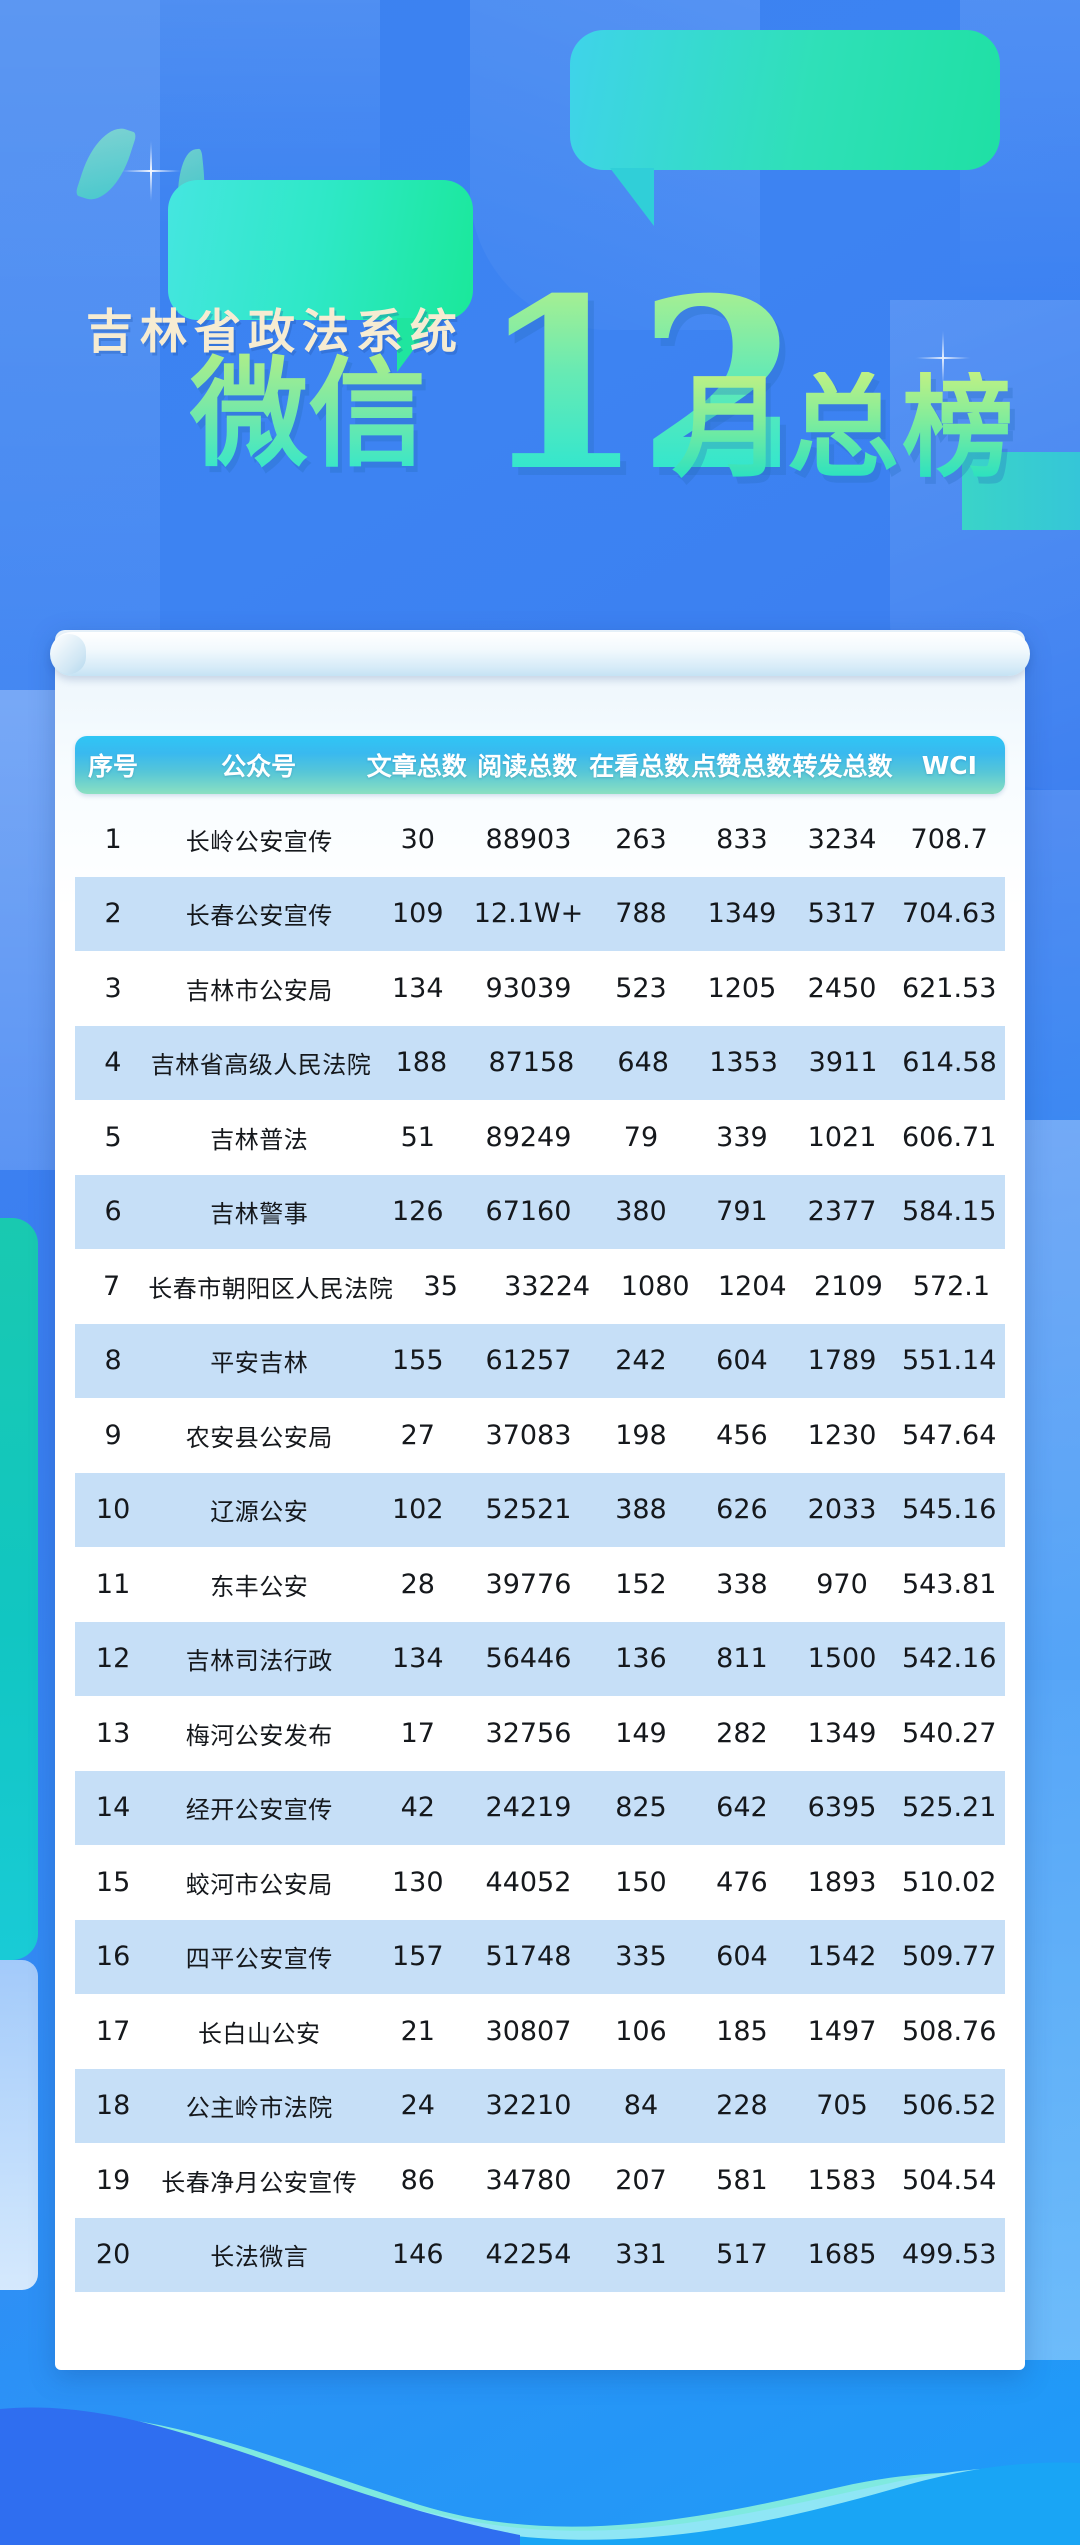  I want to click on table-cell-views: 198, so click(641, 1435).